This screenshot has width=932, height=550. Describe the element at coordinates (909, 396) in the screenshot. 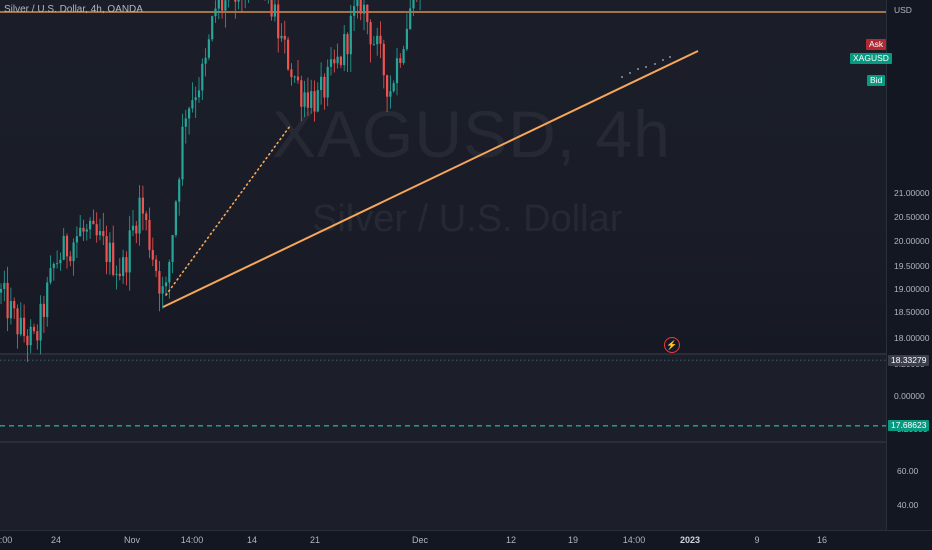

I see `oscillator-tick: 0.00000` at that location.